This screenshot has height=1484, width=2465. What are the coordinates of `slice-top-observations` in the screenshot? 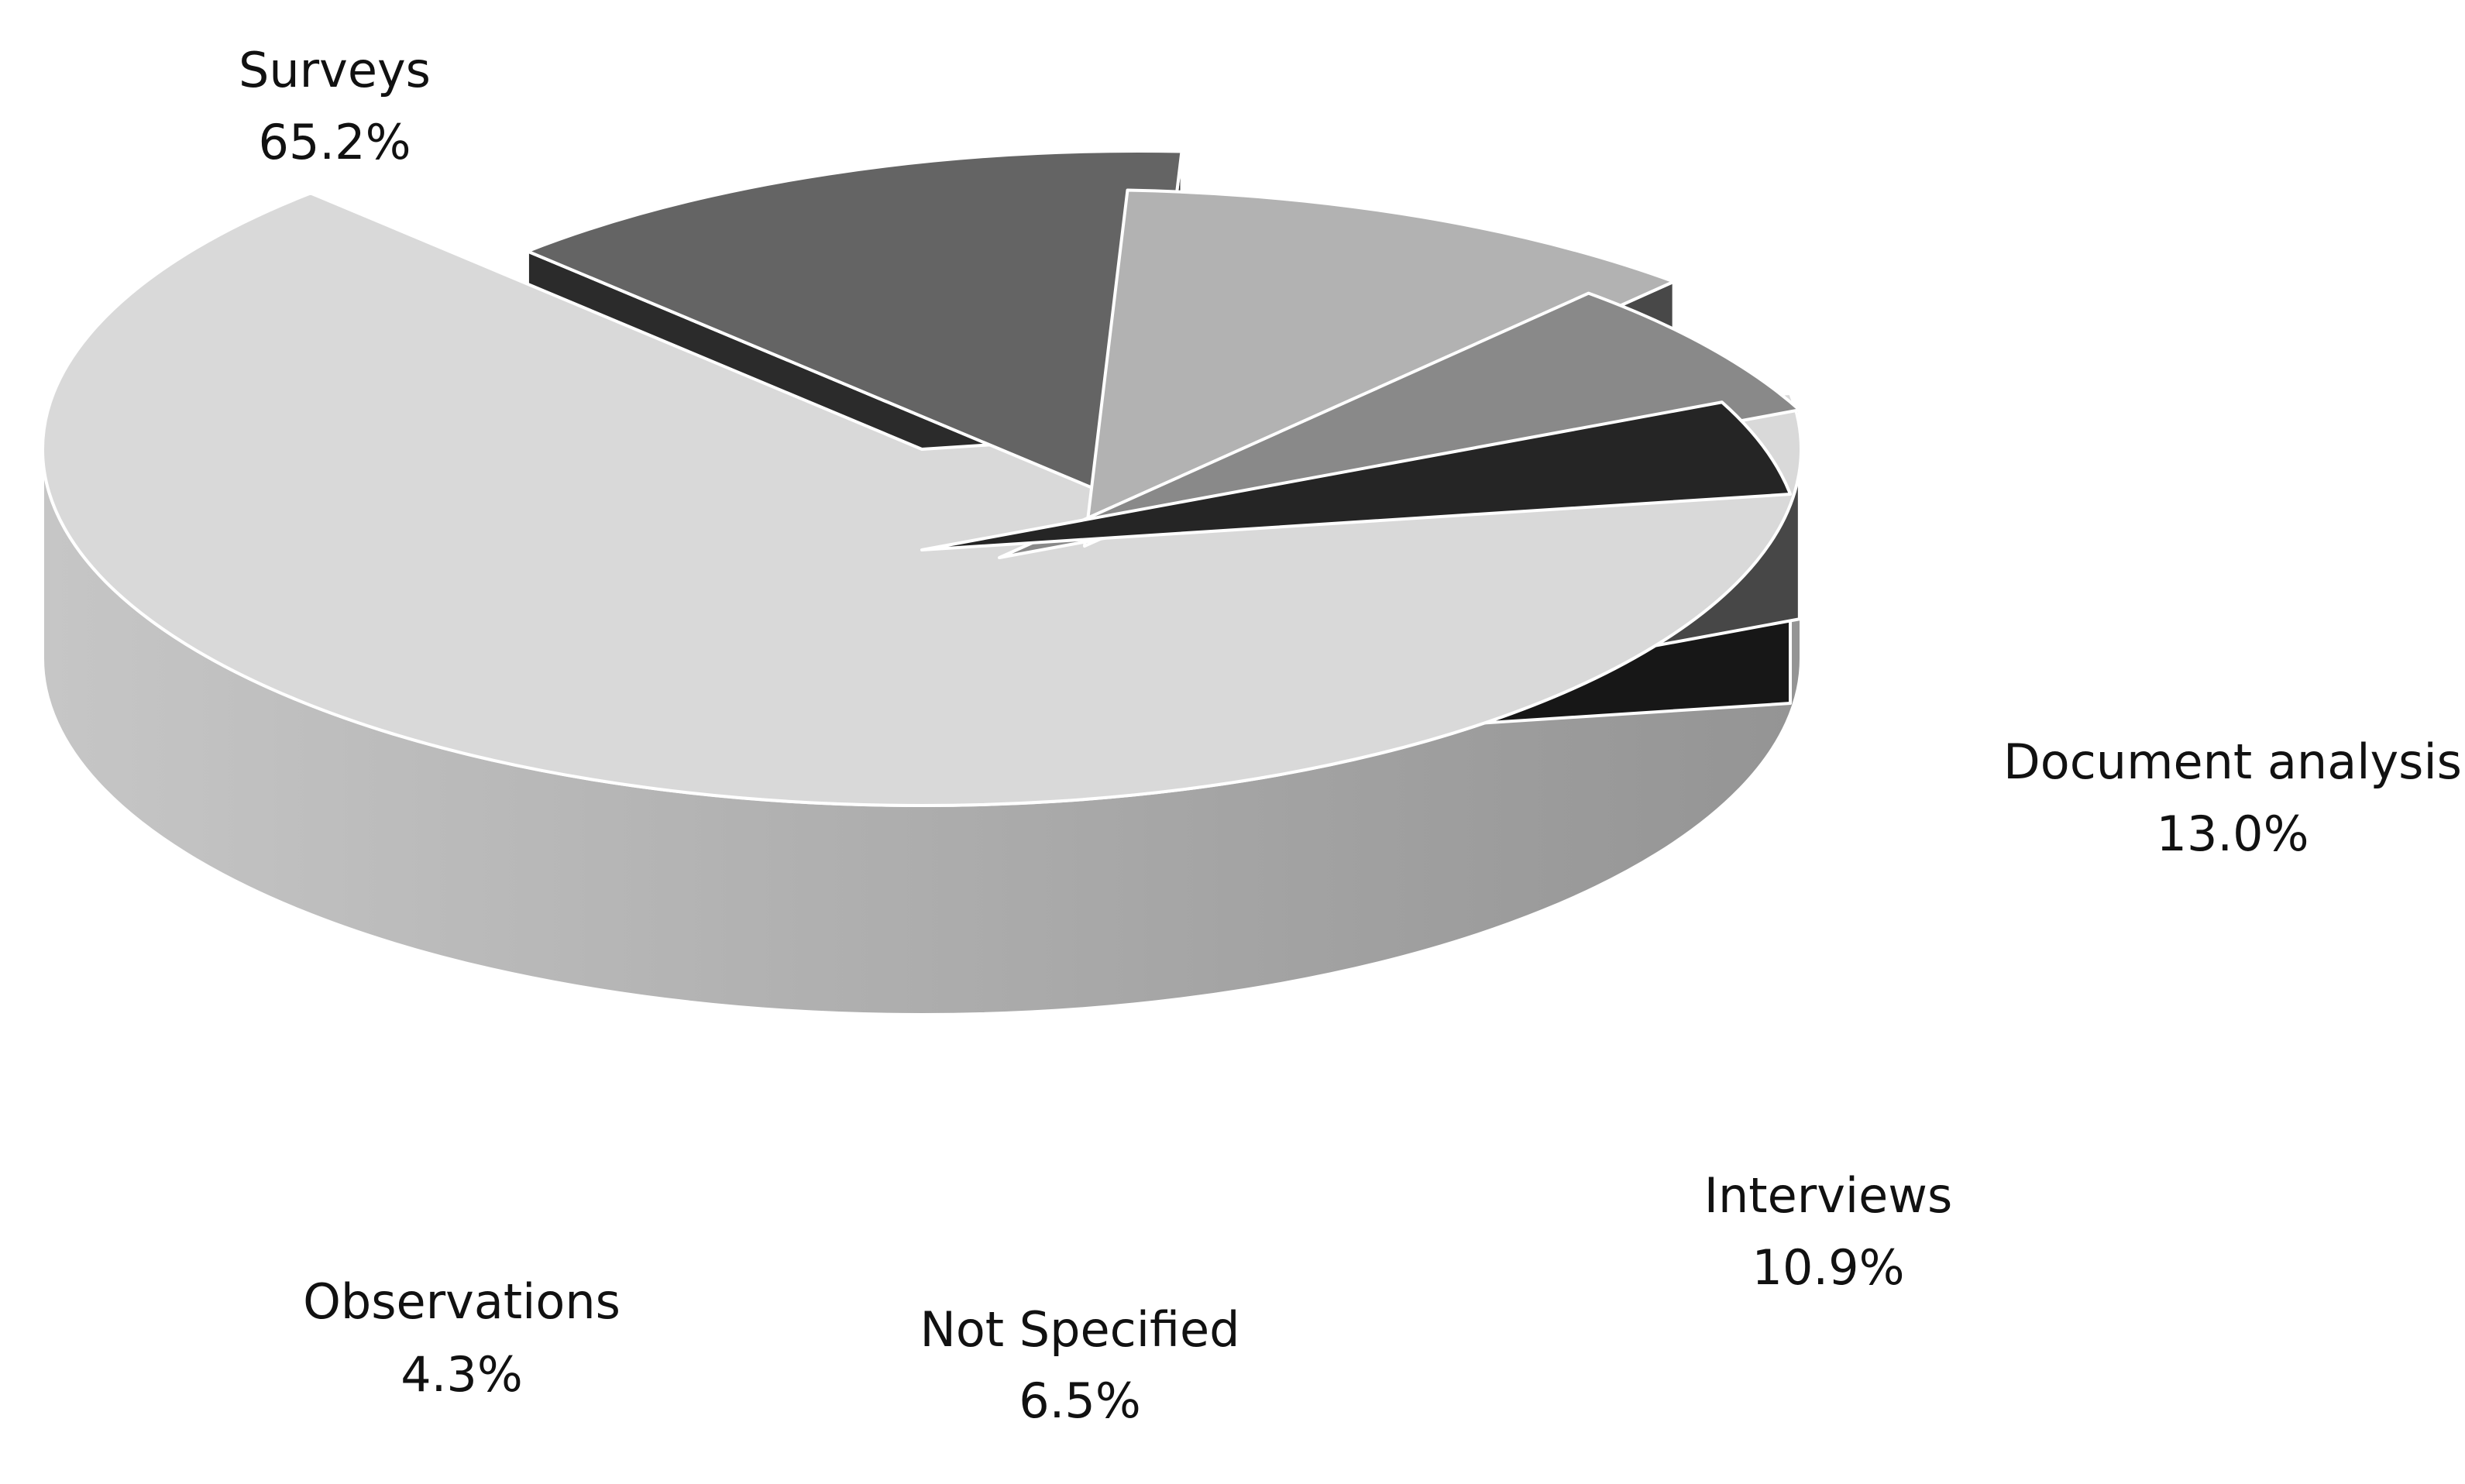 It's located at (1356, 475).